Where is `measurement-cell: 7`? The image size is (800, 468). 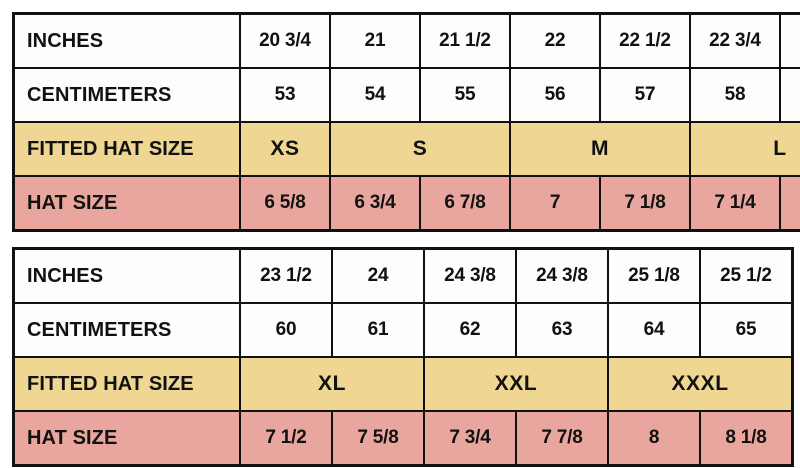 measurement-cell: 7 is located at coordinates (555, 203).